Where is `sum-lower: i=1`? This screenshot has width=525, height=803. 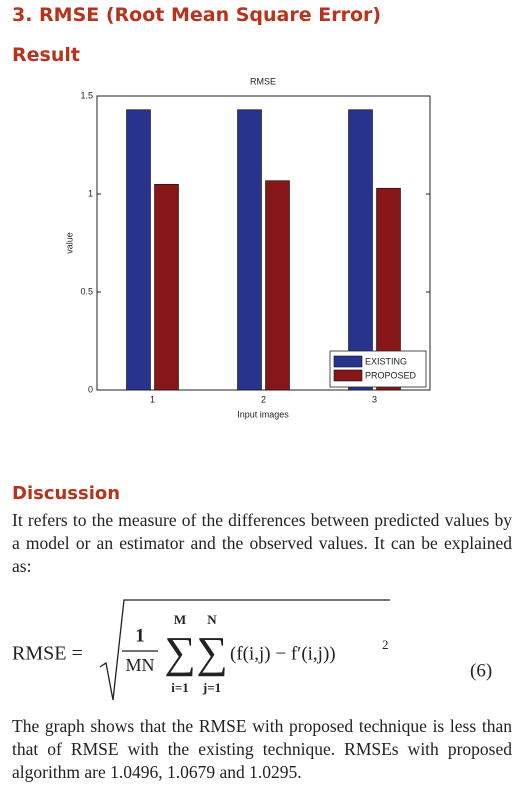
sum-lower: i=1 is located at coordinates (180, 687).